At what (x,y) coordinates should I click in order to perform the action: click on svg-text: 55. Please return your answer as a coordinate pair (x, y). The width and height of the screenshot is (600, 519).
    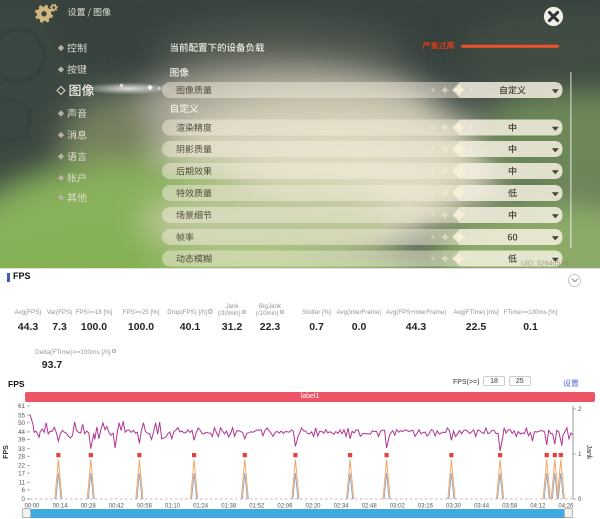
    Looking at the image, I should click on (21, 415).